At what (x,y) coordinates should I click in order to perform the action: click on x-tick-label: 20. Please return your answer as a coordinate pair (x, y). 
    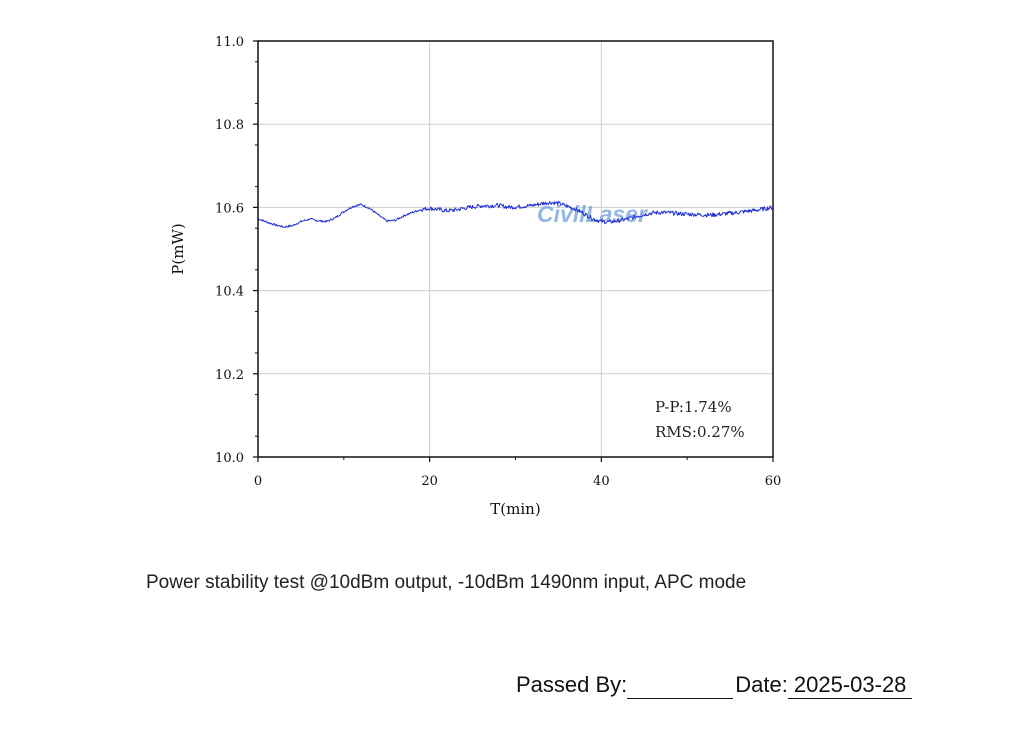
    Looking at the image, I should click on (429, 481).